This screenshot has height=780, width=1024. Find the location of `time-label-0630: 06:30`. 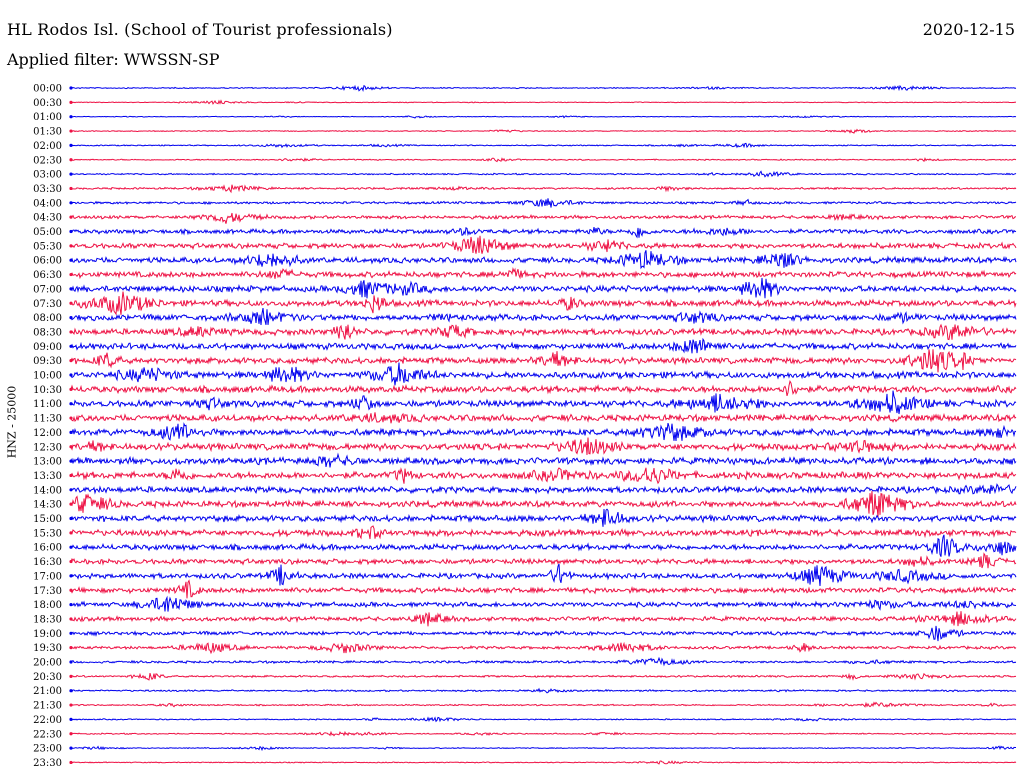

time-label-0630: 06:30 is located at coordinates (47, 275).